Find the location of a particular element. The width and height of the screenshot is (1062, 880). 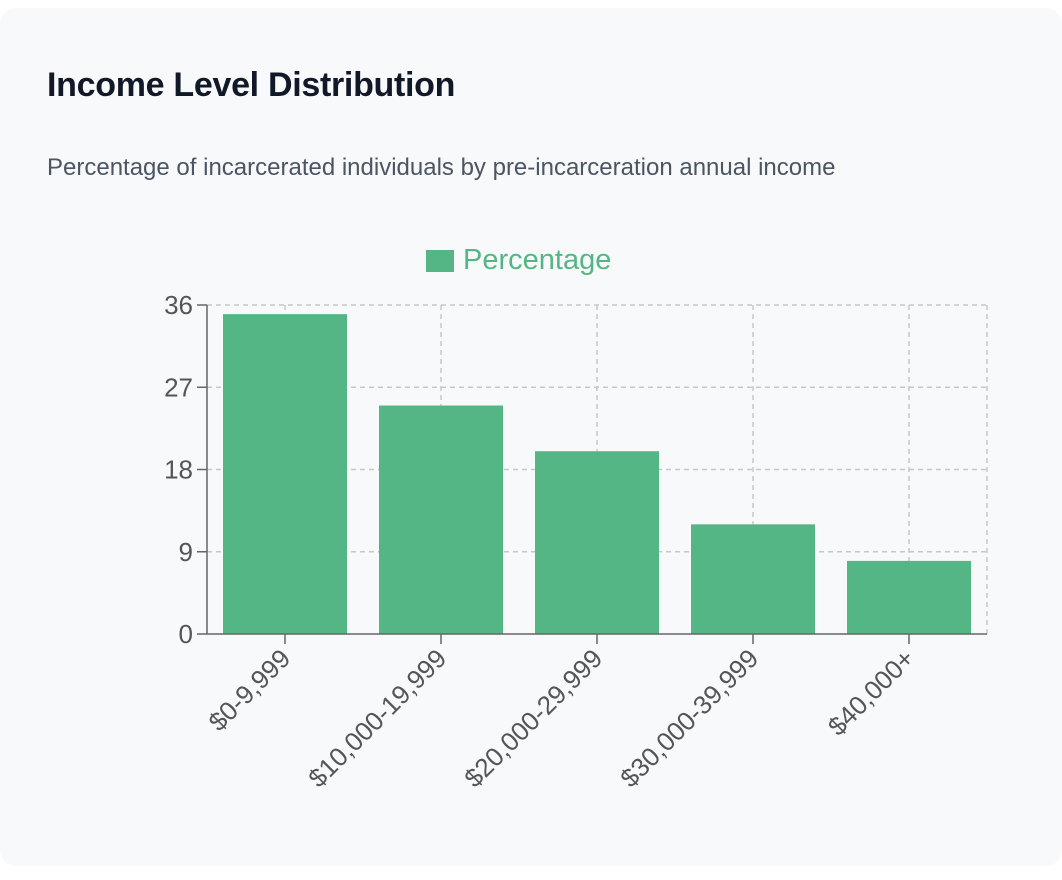

y-tick-label: 0 is located at coordinates (186, 634).